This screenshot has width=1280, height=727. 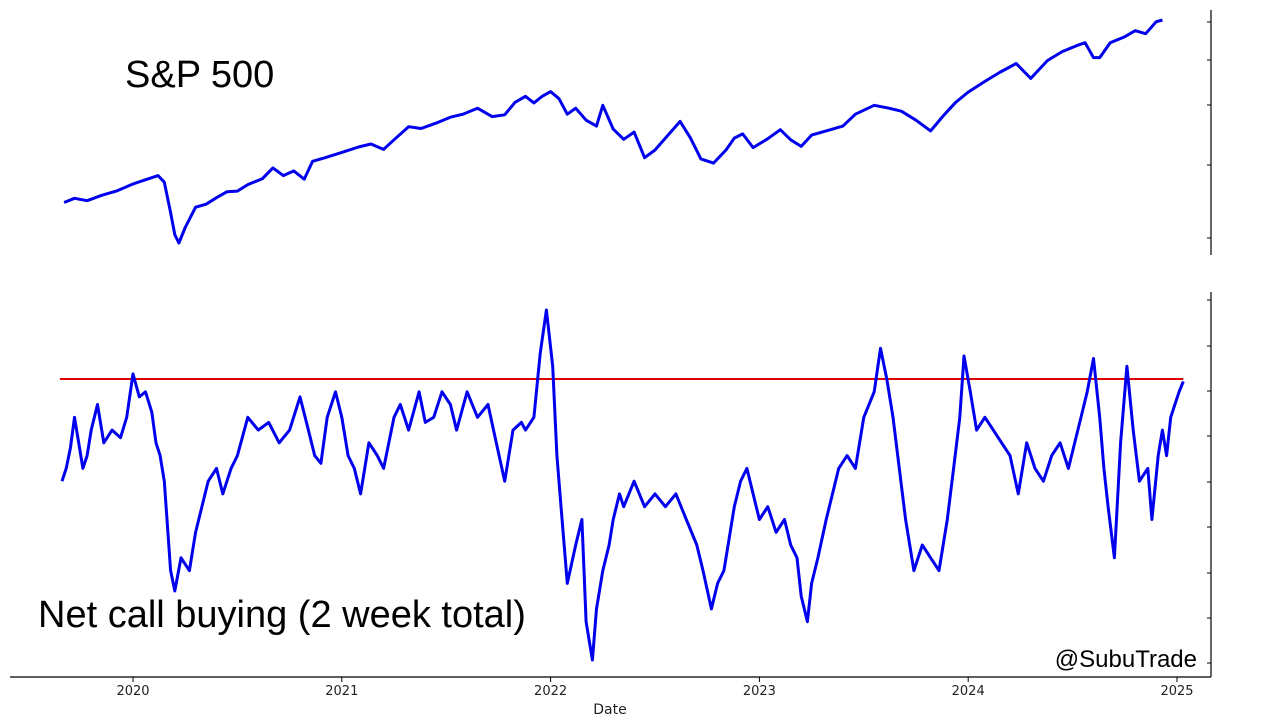 What do you see at coordinates (759, 691) in the screenshot?
I see `x-tick-label: 2023` at bounding box center [759, 691].